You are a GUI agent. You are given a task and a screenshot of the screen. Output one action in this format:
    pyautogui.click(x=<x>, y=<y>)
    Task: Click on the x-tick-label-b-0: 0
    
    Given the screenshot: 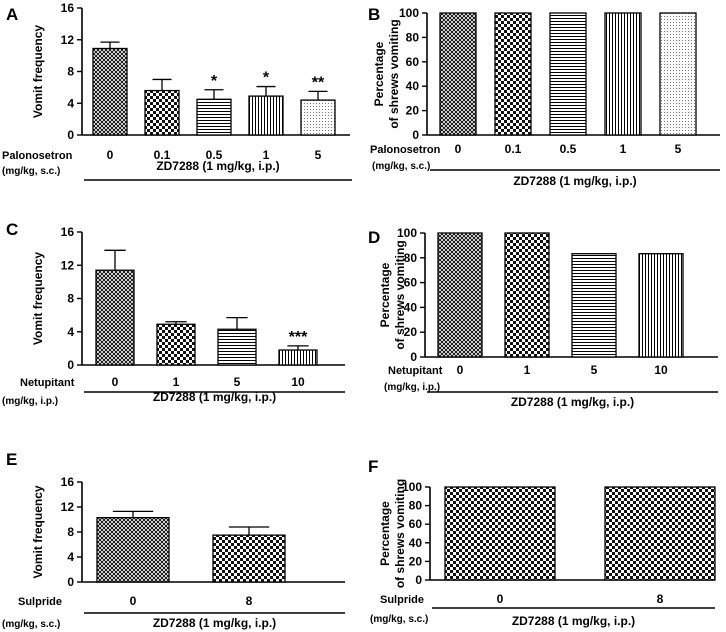 What is the action you would take?
    pyautogui.click(x=458, y=149)
    